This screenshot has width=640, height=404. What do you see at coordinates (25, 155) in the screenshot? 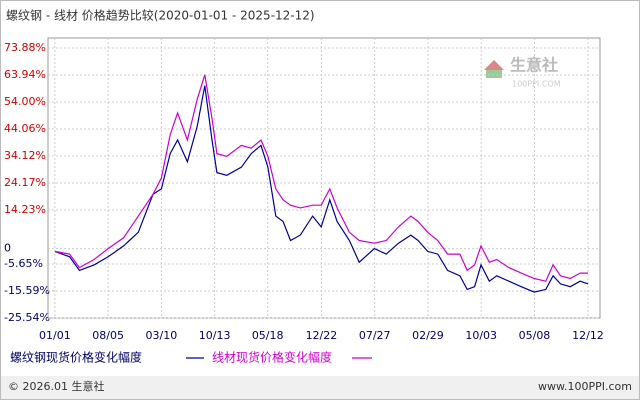
I see `y-tick-label: 34.12%` at bounding box center [25, 155].